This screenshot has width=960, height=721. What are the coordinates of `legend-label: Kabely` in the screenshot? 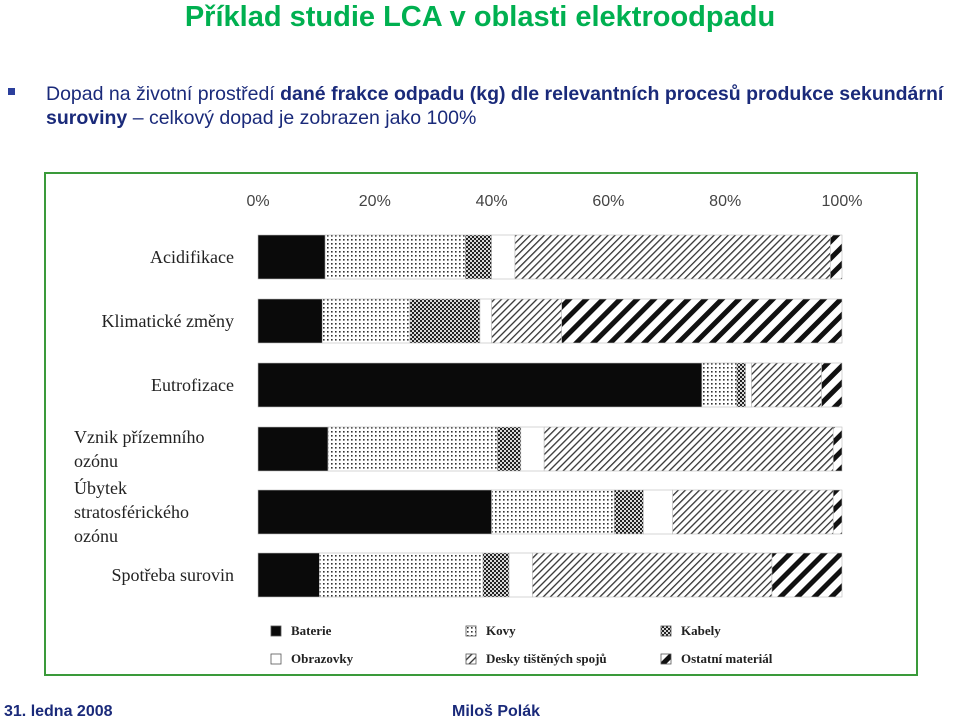 It's located at (701, 630).